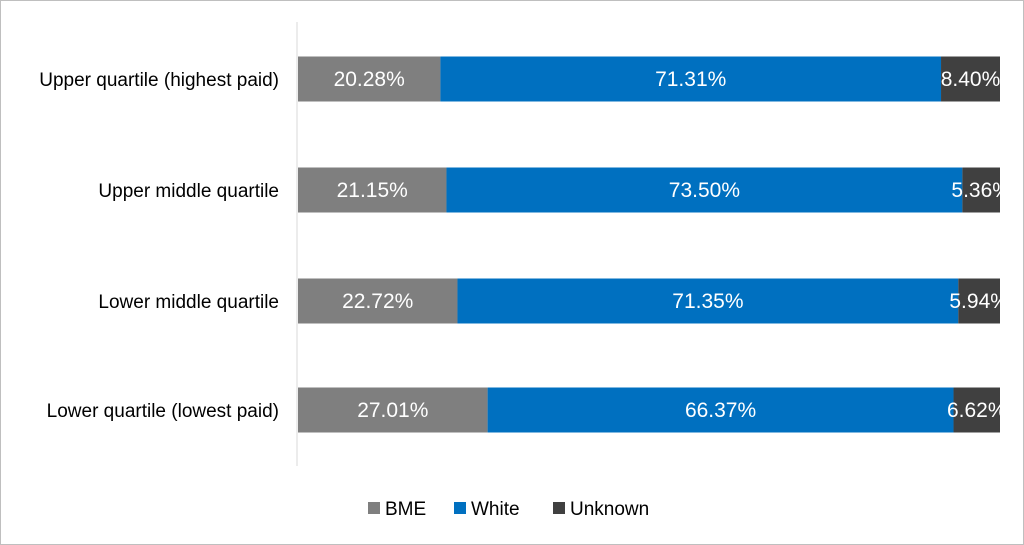 The height and width of the screenshot is (545, 1024). I want to click on legend-swatch-unknown, so click(559, 508).